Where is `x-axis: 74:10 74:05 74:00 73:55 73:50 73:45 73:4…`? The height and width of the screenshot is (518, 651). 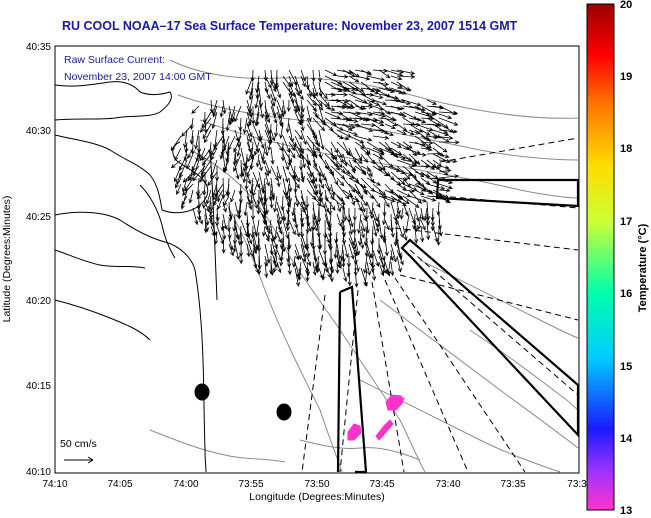 x-axis: 74:10 74:05 74:00 73:55 73:50 73:45 73:4… is located at coordinates (314, 491).